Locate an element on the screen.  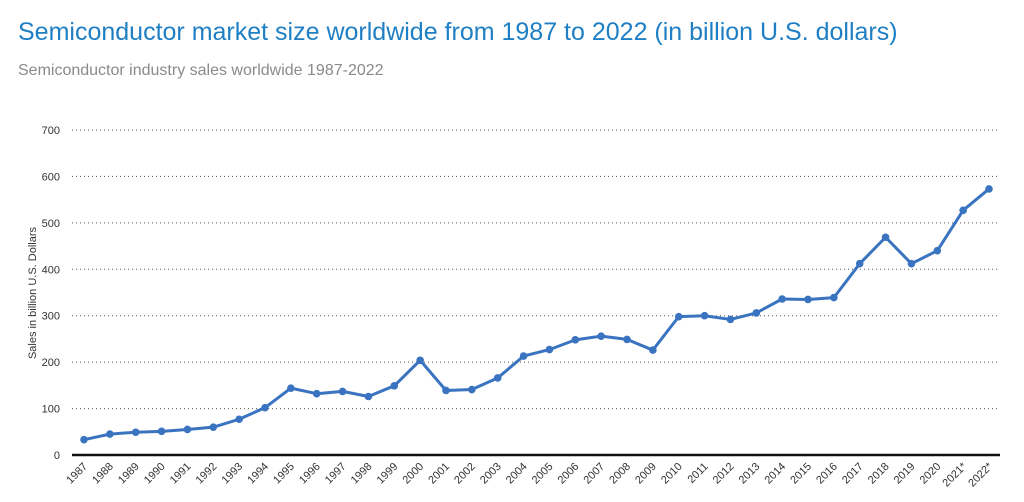
y-tick-label: 100 is located at coordinates (51, 410).